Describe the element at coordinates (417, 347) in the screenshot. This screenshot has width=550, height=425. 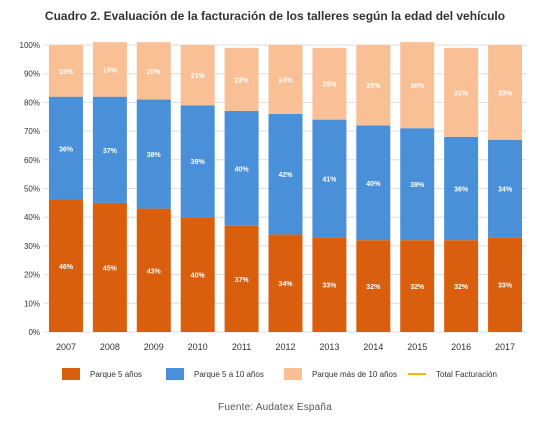
I see `x-tick-label-2015: 2015` at that location.